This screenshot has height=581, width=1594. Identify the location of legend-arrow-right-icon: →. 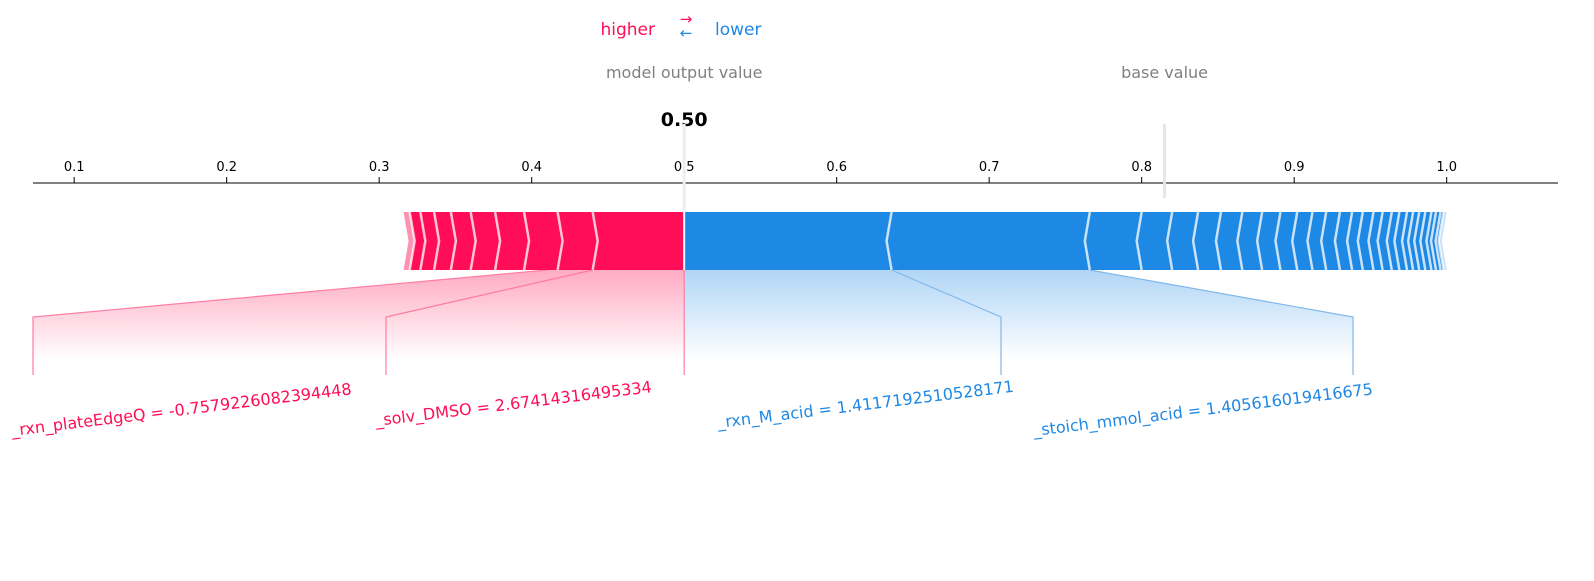
(686, 19).